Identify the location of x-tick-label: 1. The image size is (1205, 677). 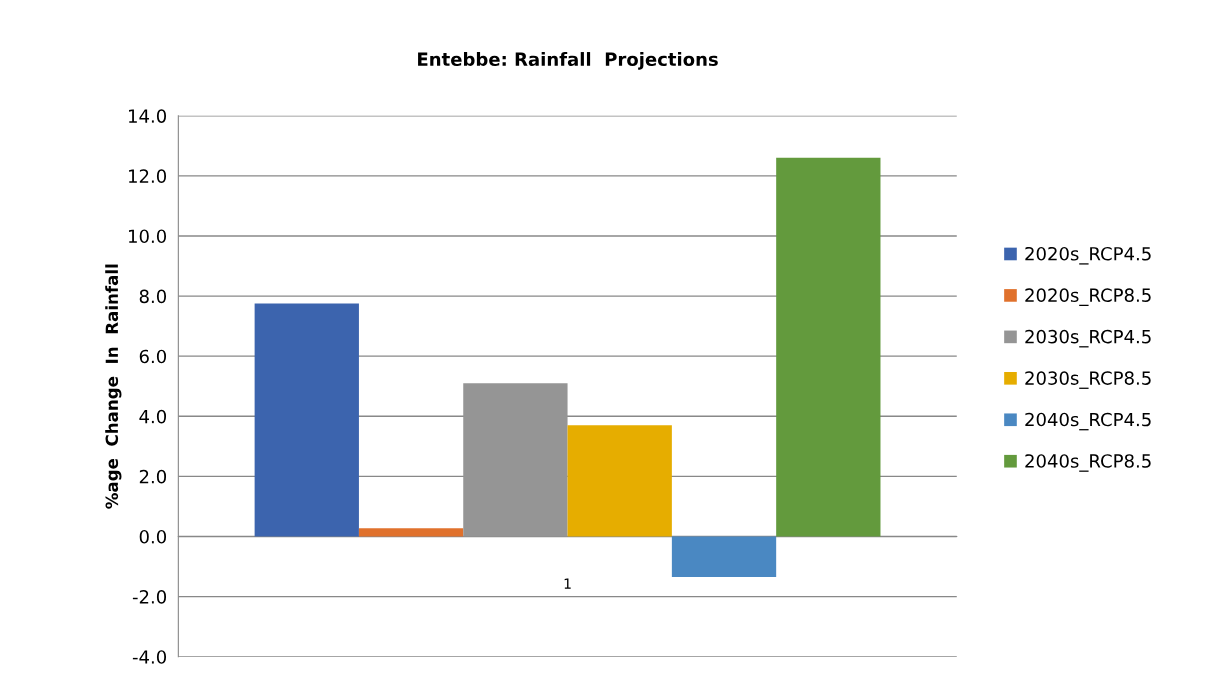
(567, 583).